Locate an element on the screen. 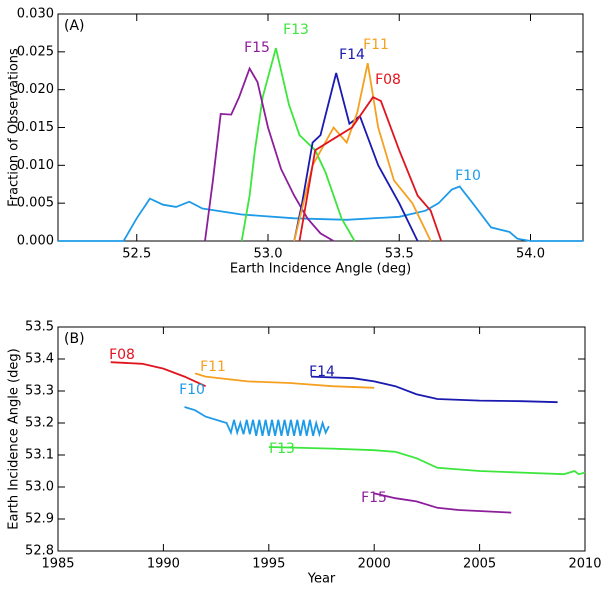 The height and width of the screenshot is (599, 612). y-tick-label: 52.9 is located at coordinates (39, 519).